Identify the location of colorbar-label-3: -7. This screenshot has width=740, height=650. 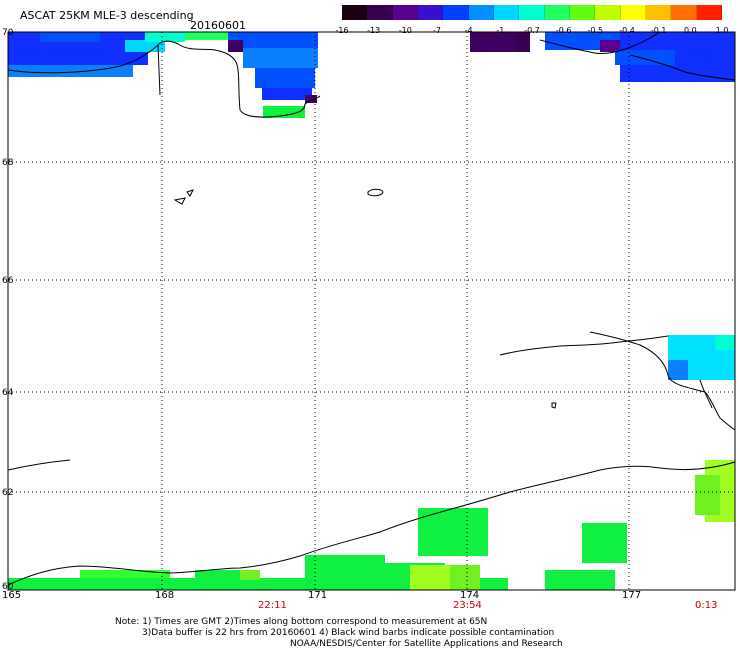
(437, 30).